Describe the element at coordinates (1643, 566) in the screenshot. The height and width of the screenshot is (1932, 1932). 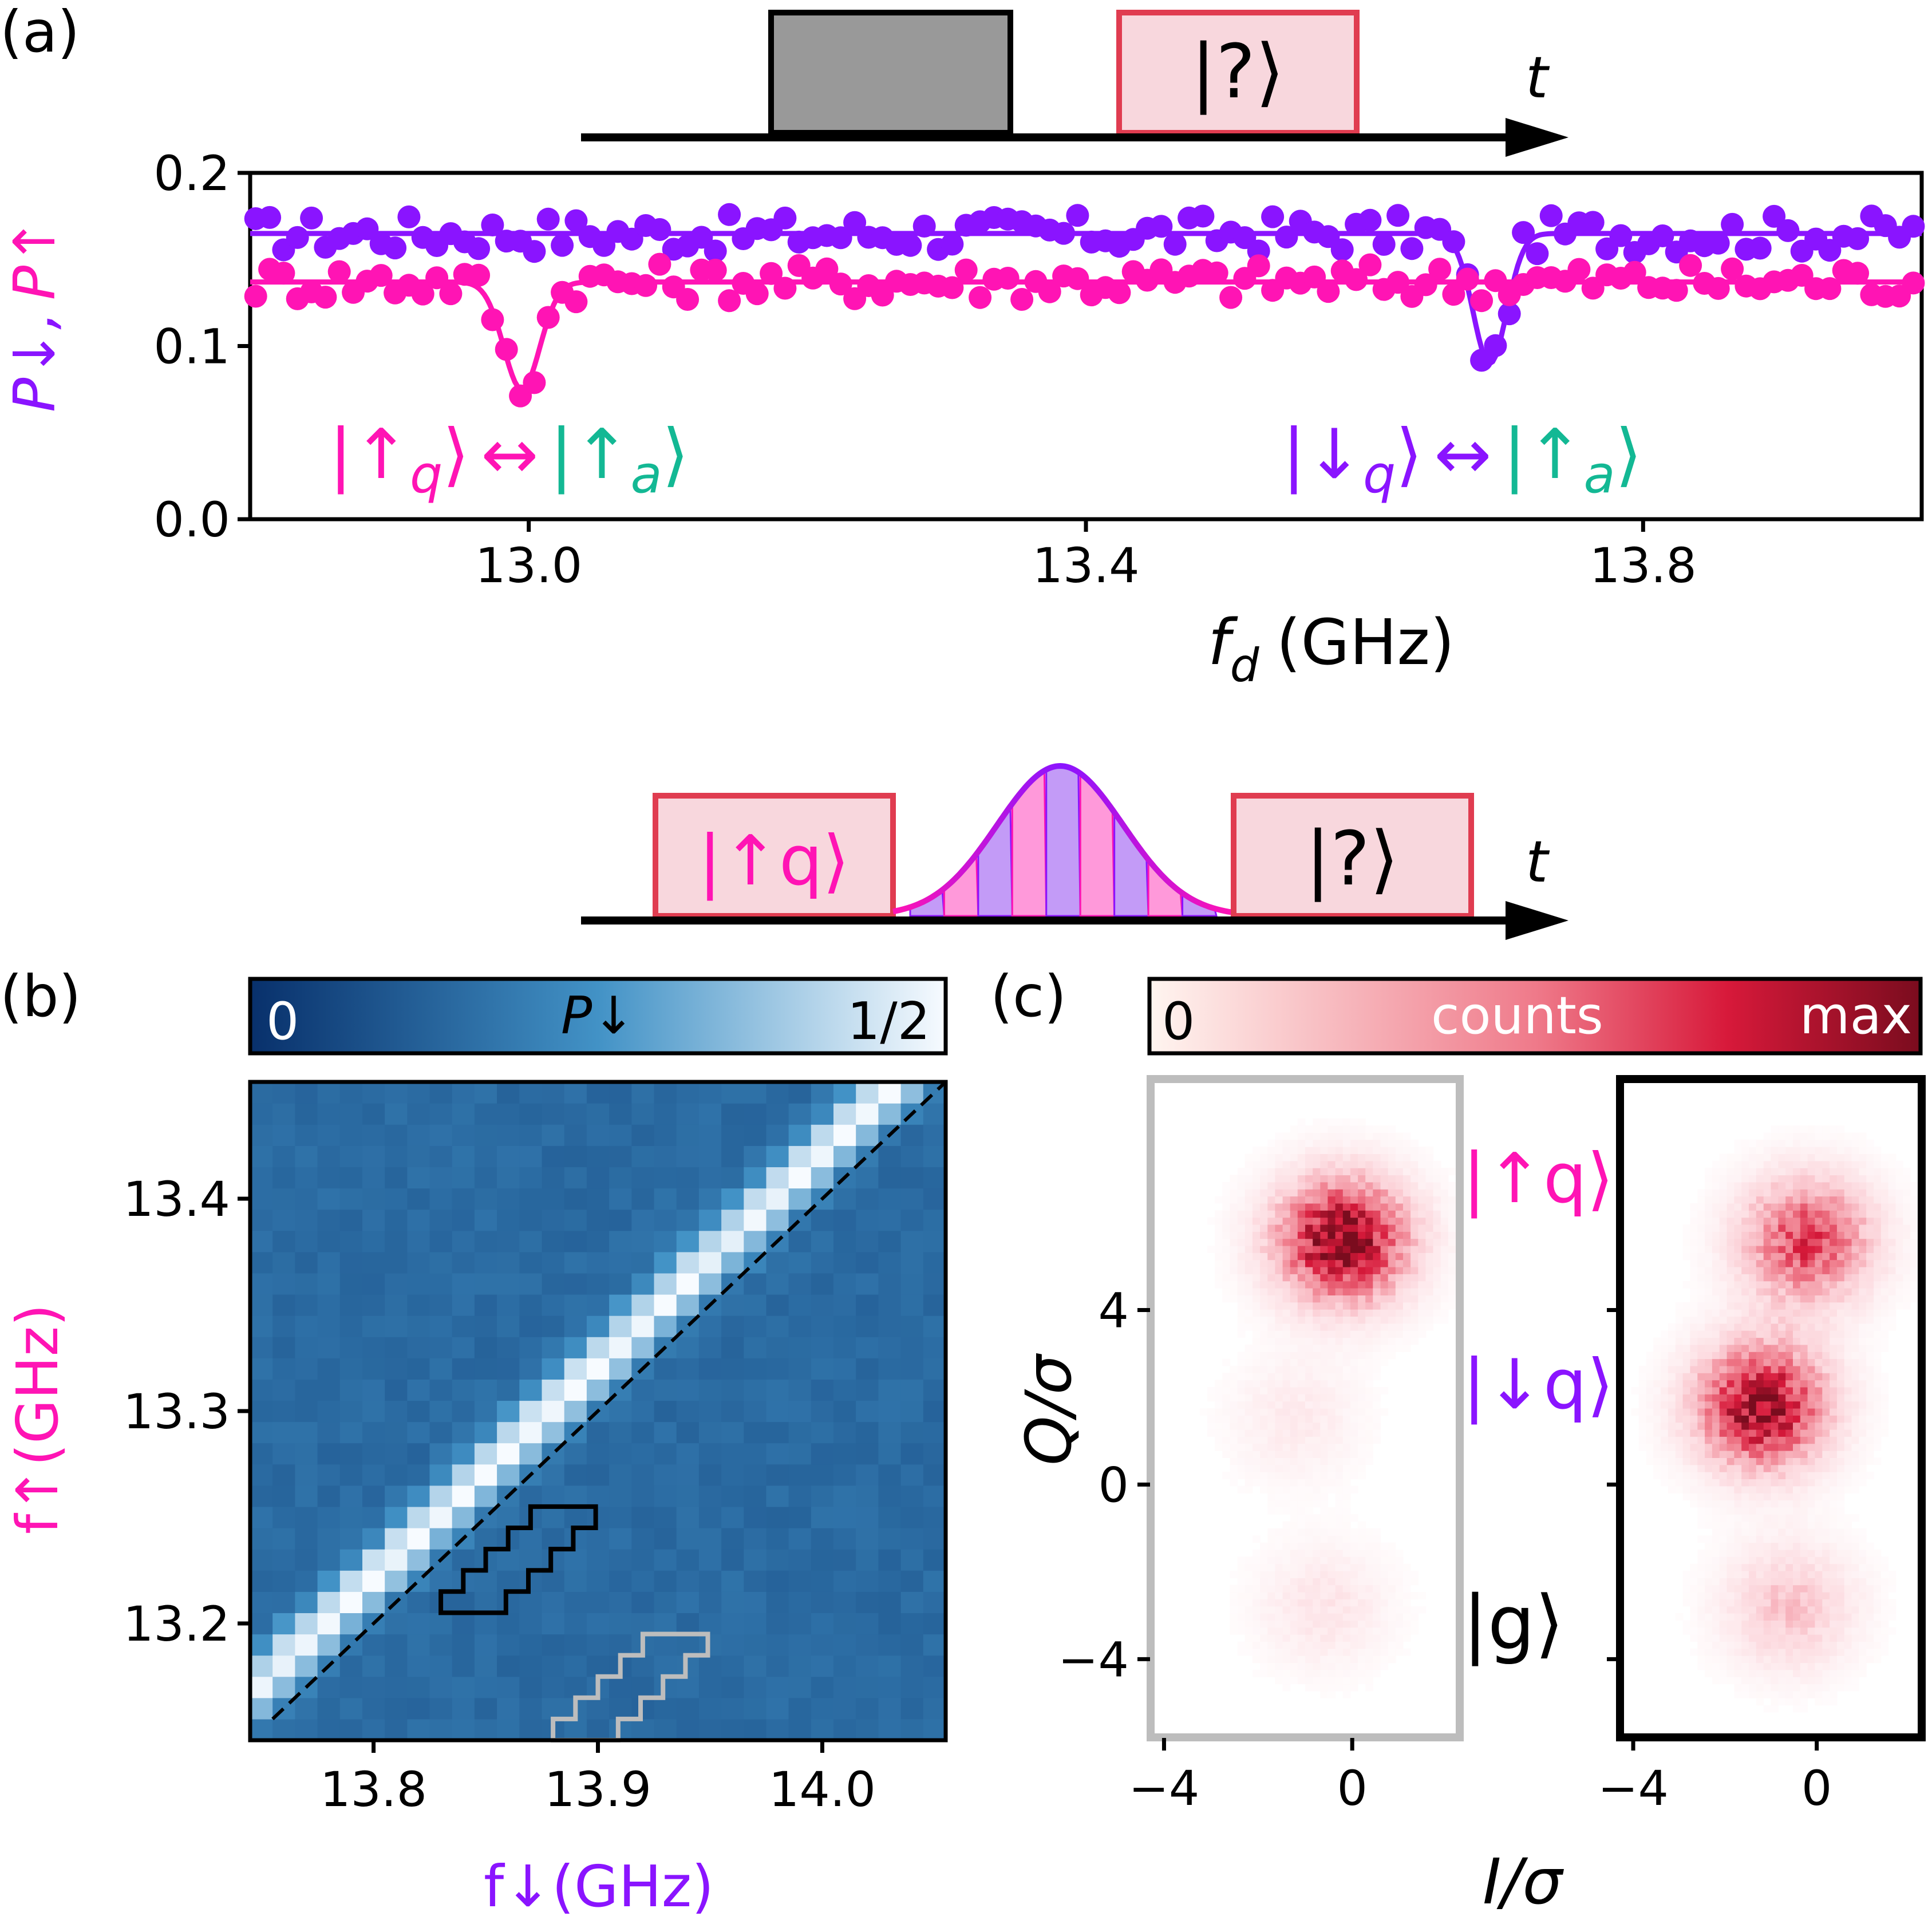
I see `x-tick-label: 13.8` at that location.